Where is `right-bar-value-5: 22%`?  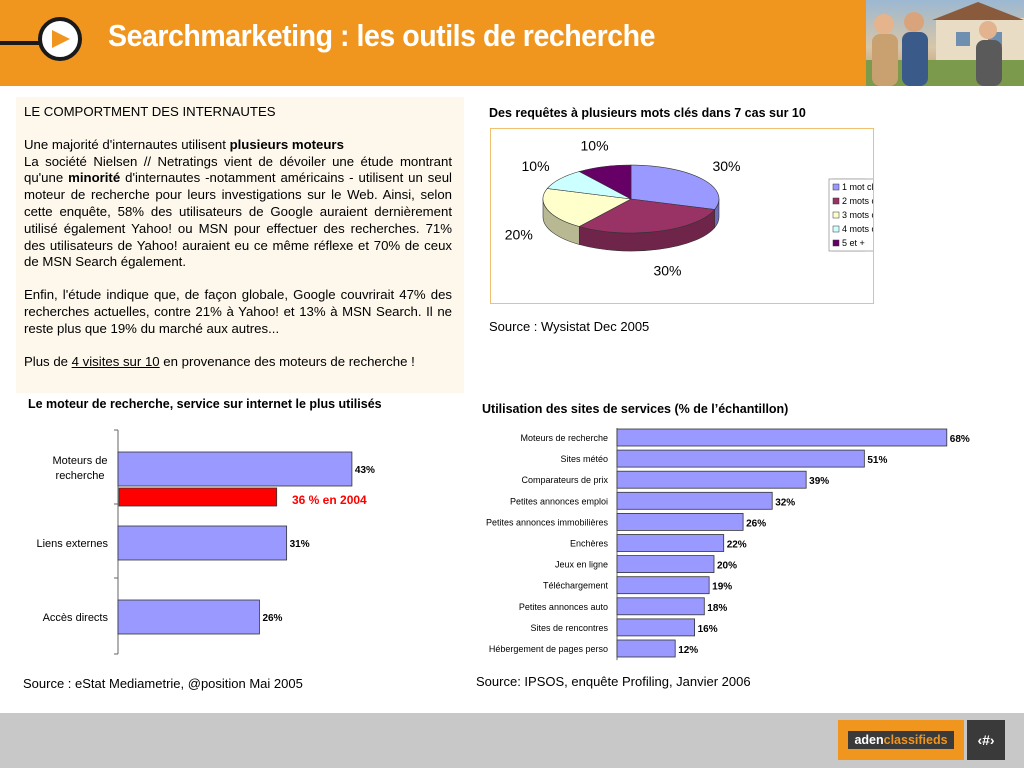 right-bar-value-5: 22% is located at coordinates (737, 545).